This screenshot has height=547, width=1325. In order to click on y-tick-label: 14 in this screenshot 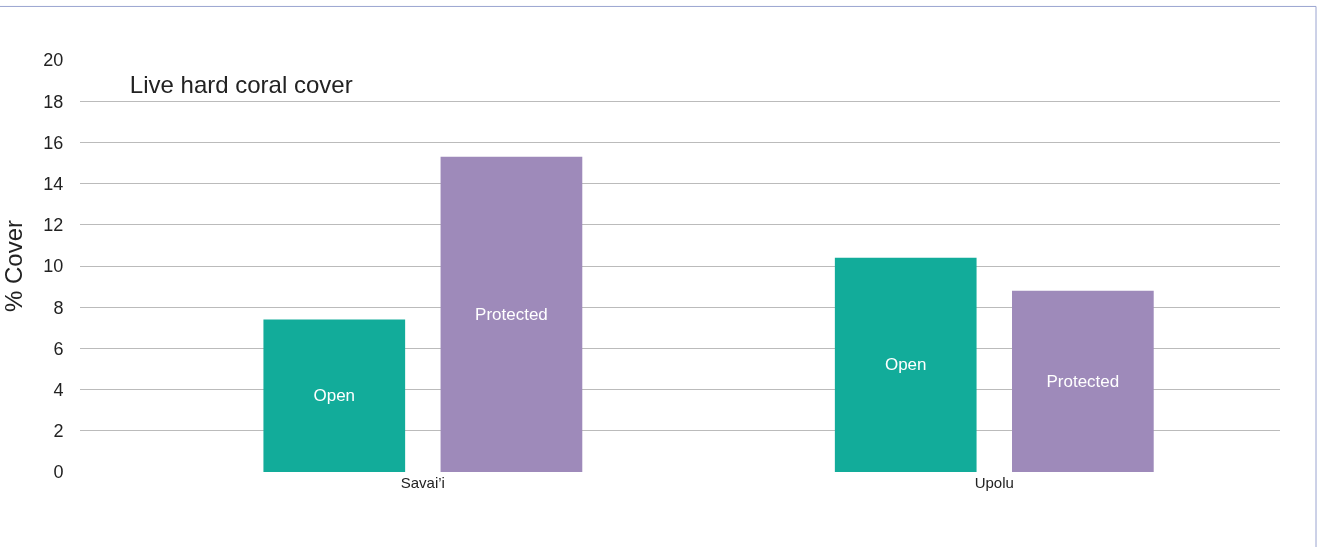, I will do `click(53, 183)`.